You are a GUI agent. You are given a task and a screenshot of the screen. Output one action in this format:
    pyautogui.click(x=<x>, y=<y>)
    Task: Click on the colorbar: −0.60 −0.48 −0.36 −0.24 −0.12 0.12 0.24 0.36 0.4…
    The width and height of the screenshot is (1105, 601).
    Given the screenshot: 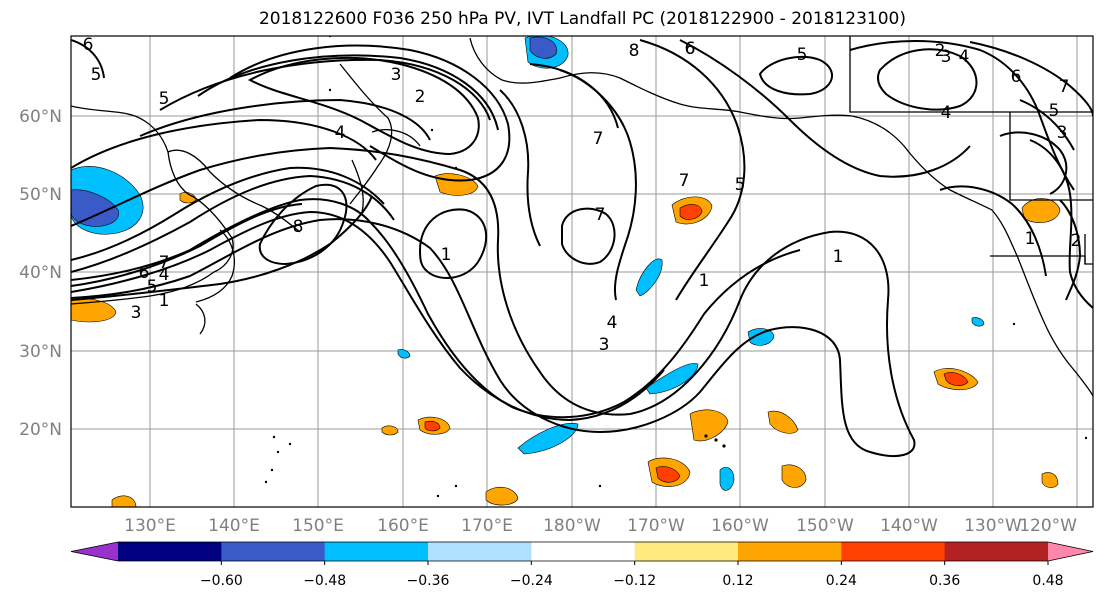 What is the action you would take?
    pyautogui.click(x=582, y=565)
    